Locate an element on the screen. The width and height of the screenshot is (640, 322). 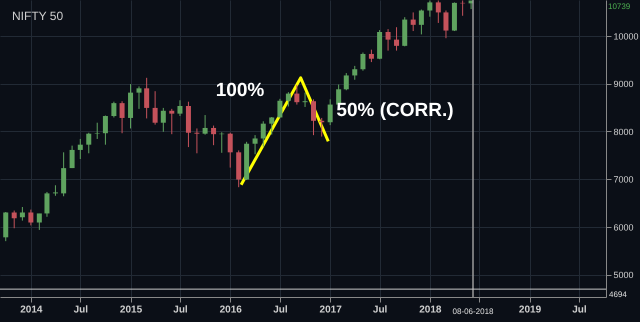
x-tick-label: 2019 is located at coordinates (530, 310).